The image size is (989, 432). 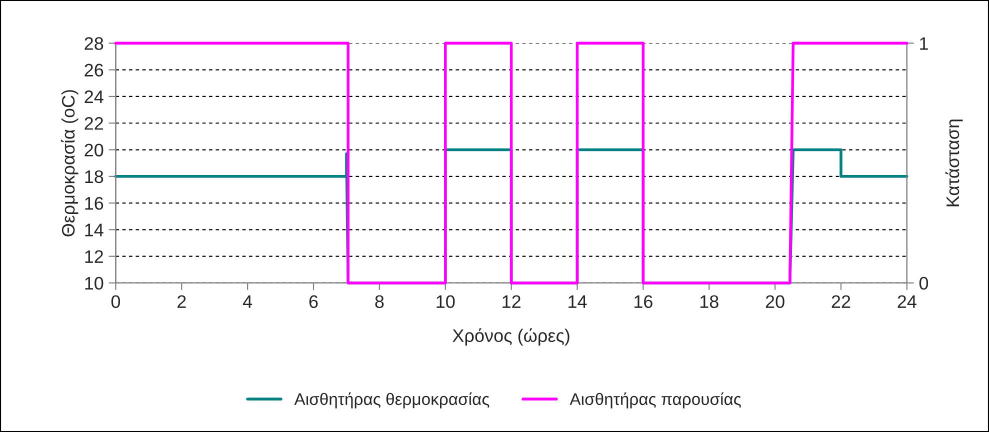 What do you see at coordinates (115, 301) in the screenshot?
I see `x-tick-label: 0` at bounding box center [115, 301].